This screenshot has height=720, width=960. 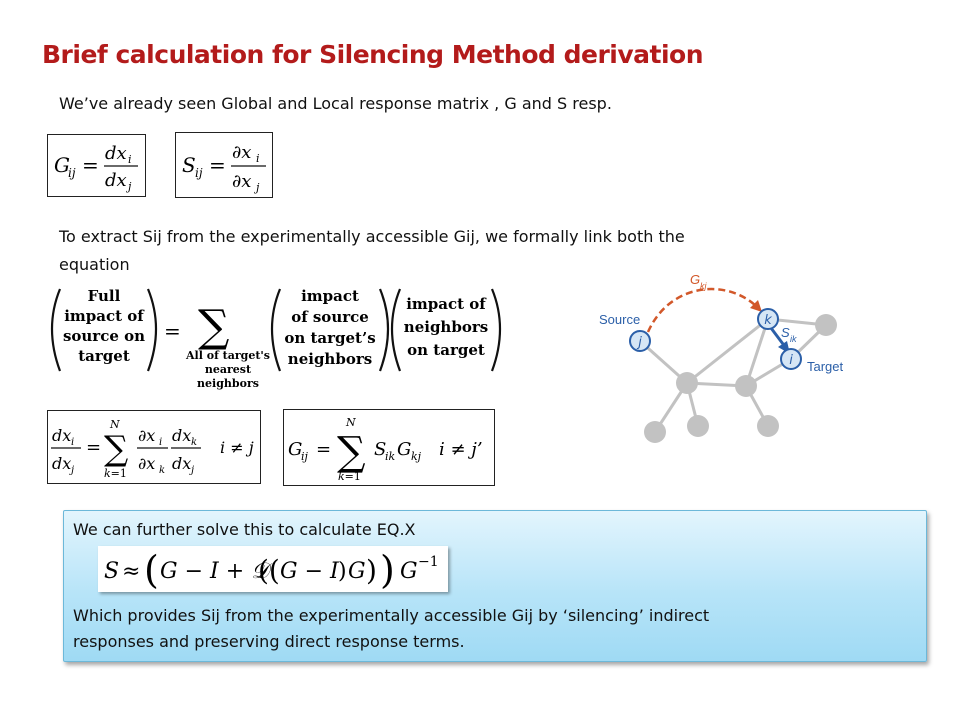 What do you see at coordinates (228, 369) in the screenshot?
I see `sum-label-1: nearest` at bounding box center [228, 369].